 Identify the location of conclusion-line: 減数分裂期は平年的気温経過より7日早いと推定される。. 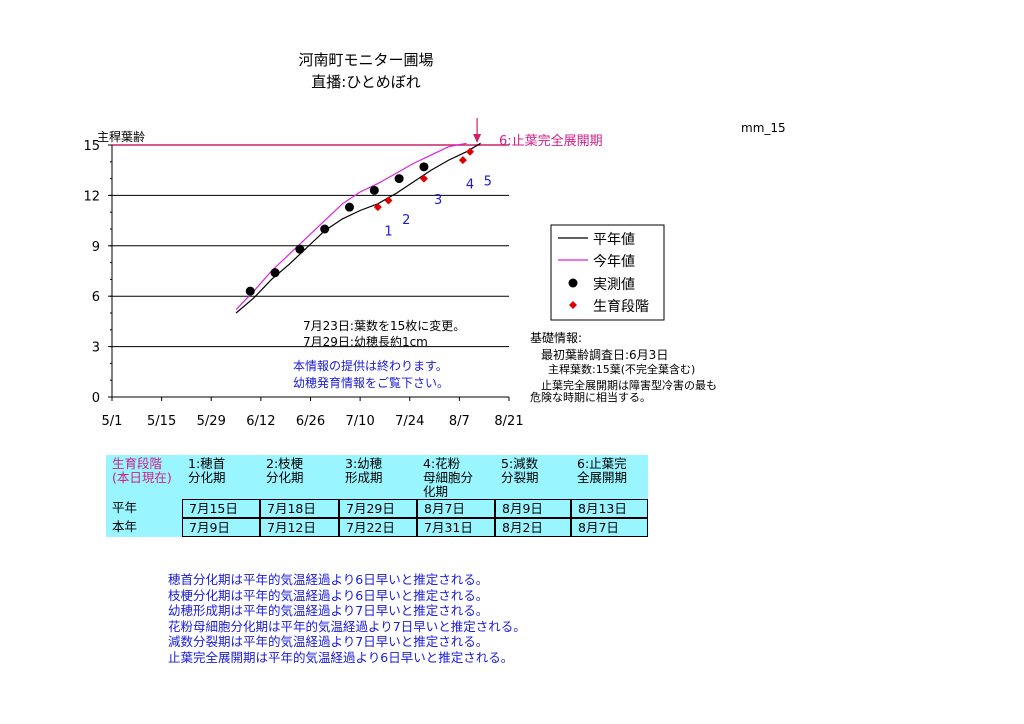
(328, 641).